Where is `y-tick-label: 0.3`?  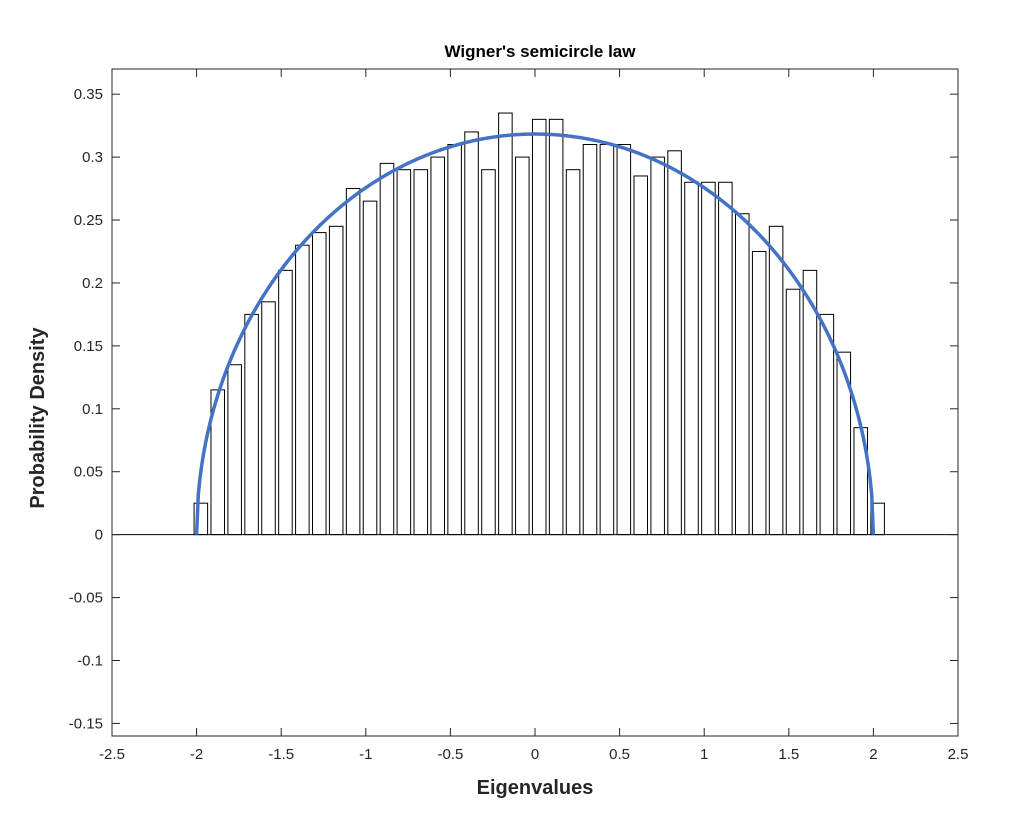 y-tick-label: 0.3 is located at coordinates (92, 157).